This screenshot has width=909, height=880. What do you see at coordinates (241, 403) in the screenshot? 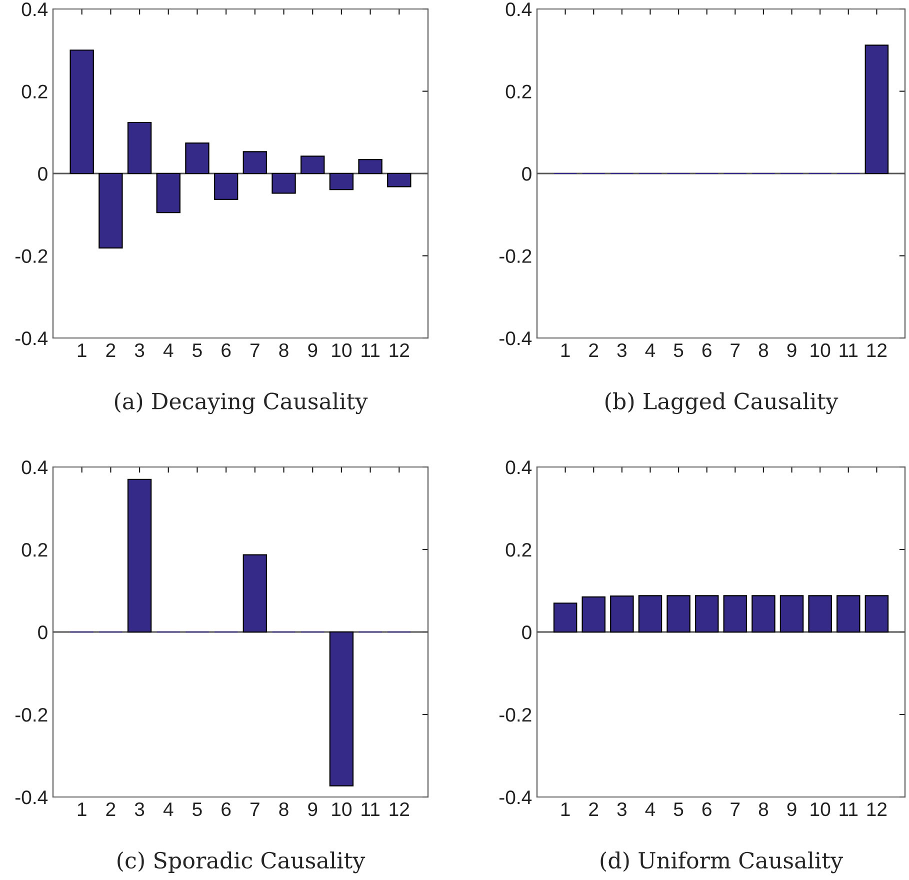
I see `text: (a) Decaying Causality` at bounding box center [241, 403].